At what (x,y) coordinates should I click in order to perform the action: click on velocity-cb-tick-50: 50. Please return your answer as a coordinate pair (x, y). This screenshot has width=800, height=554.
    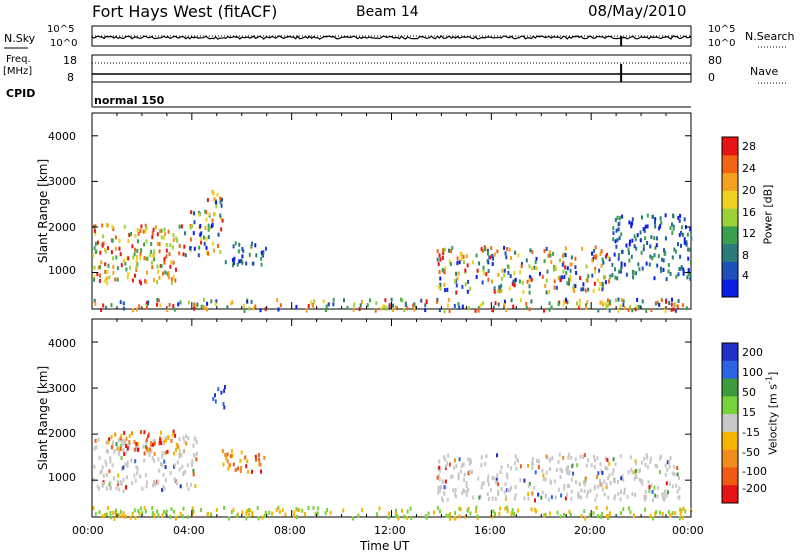
    Looking at the image, I should click on (749, 392).